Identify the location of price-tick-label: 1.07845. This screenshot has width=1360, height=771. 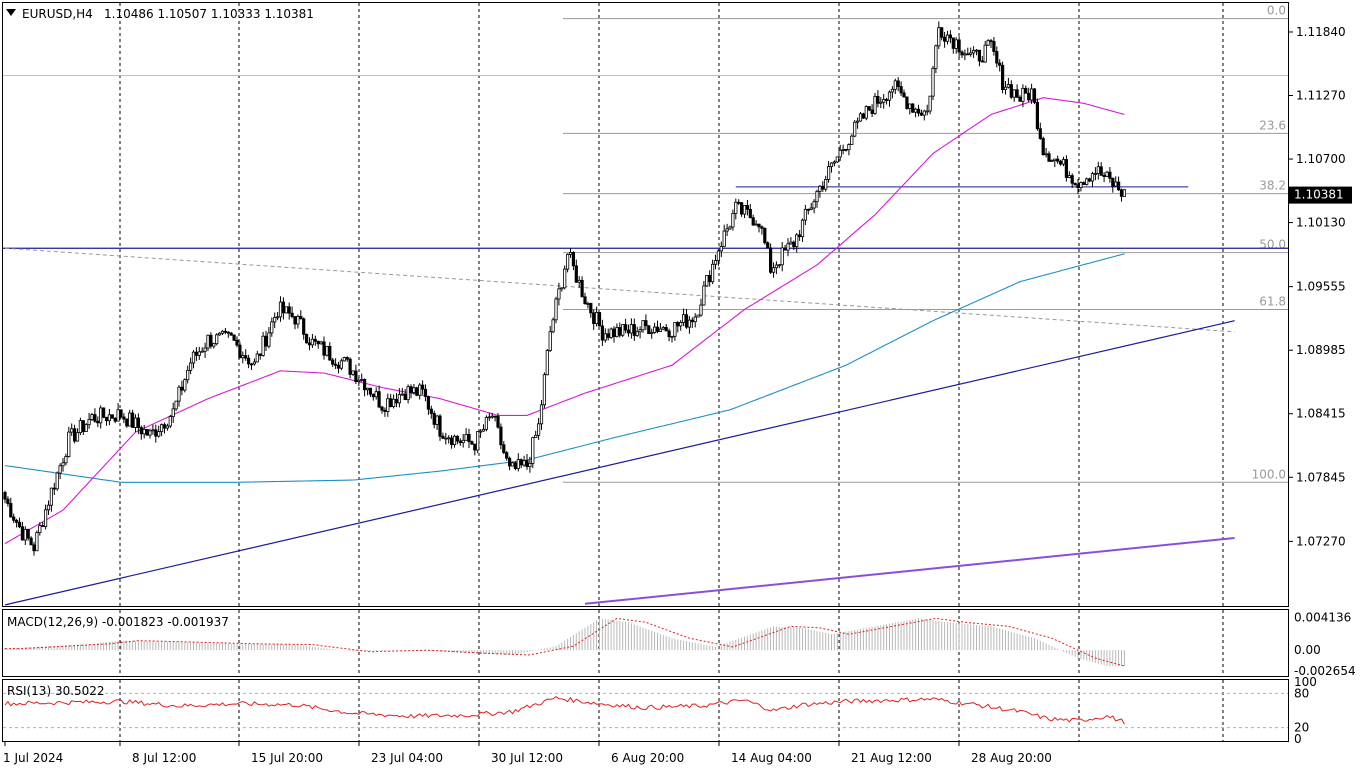
(1321, 477).